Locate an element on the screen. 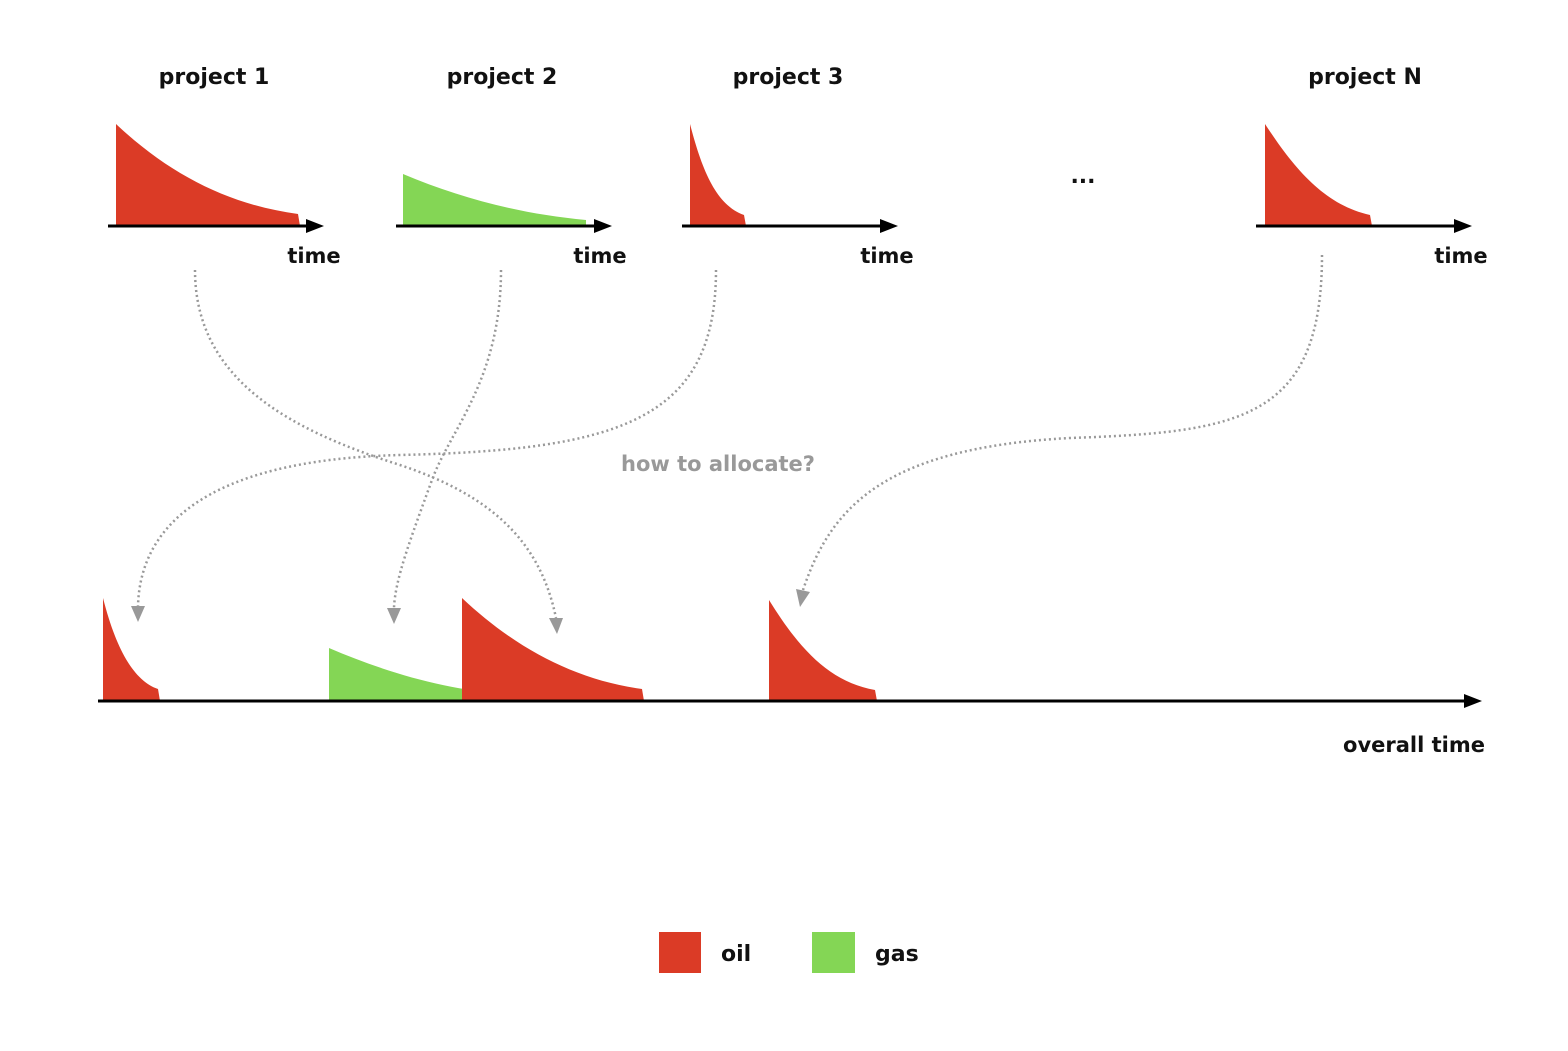  project-n-title: project N is located at coordinates (1365, 77).